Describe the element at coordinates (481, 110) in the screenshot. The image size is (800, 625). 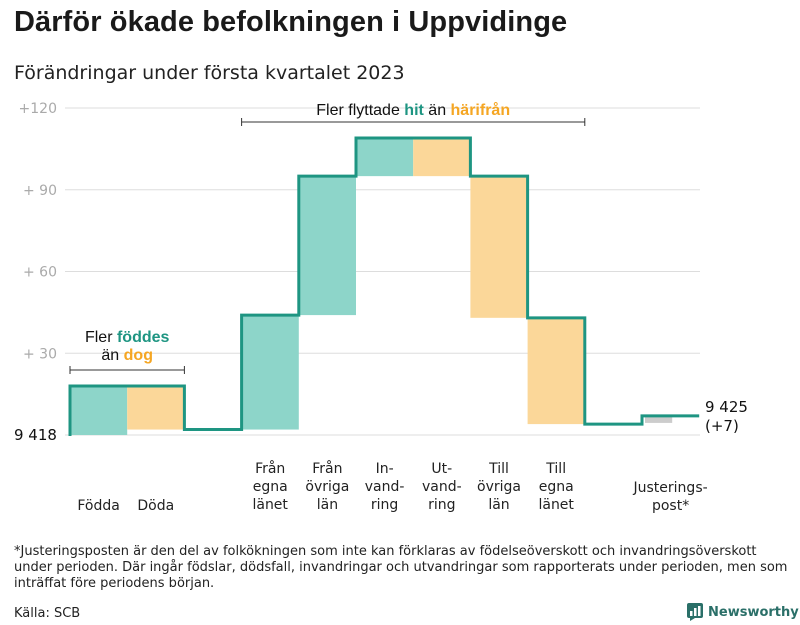
I see `annotation-segment: härifrån` at that location.